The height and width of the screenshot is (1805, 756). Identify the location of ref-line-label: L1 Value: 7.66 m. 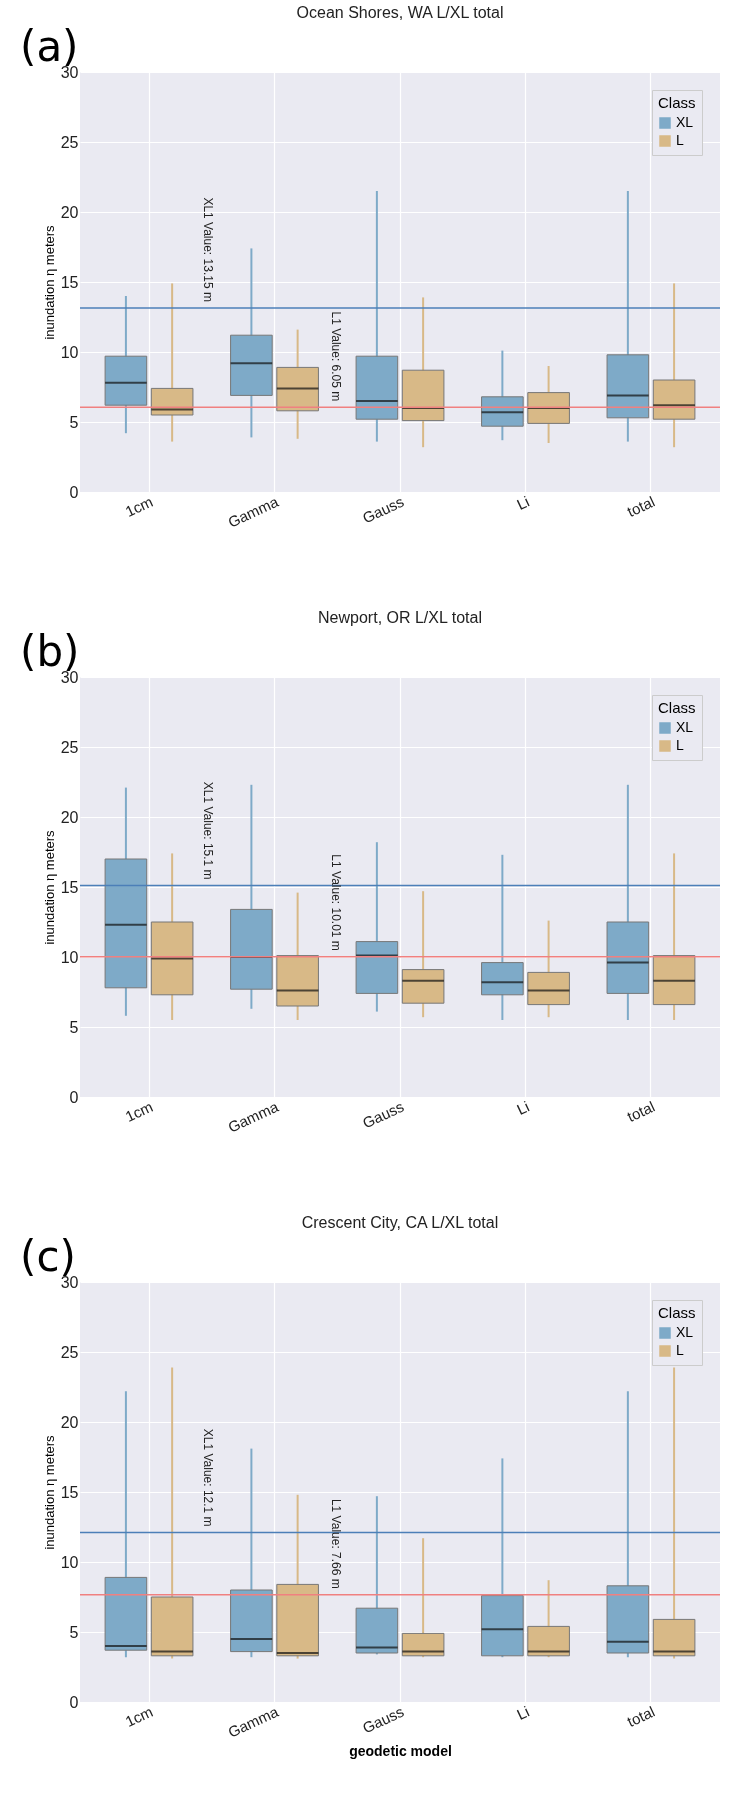
(336, 1543).